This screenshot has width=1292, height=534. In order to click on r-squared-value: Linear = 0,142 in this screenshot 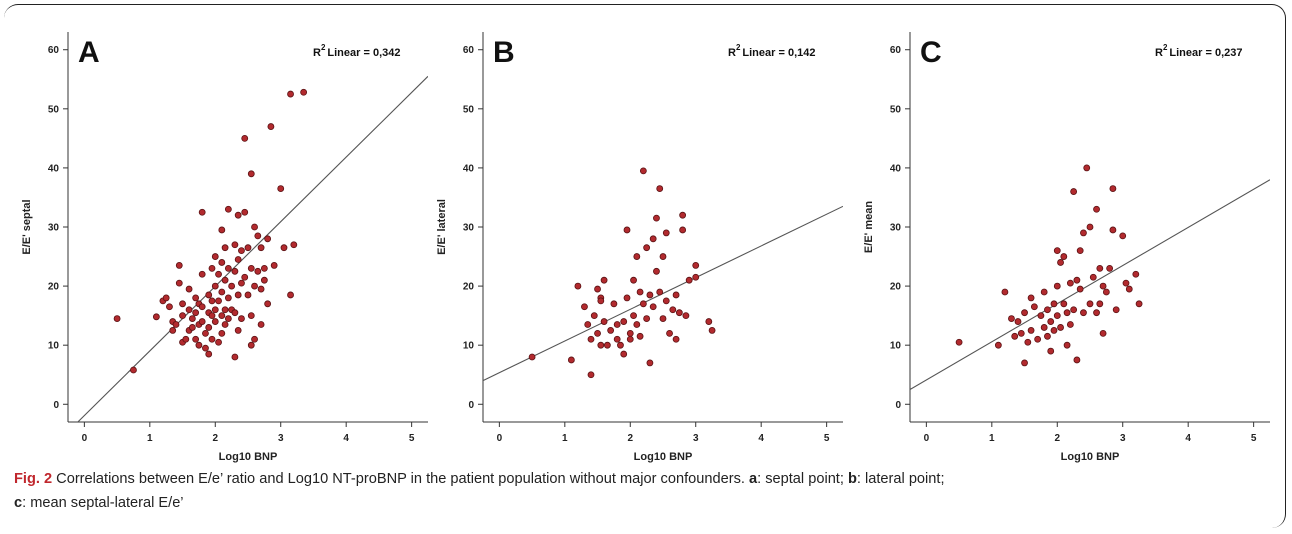, I will do `click(778, 53)`.